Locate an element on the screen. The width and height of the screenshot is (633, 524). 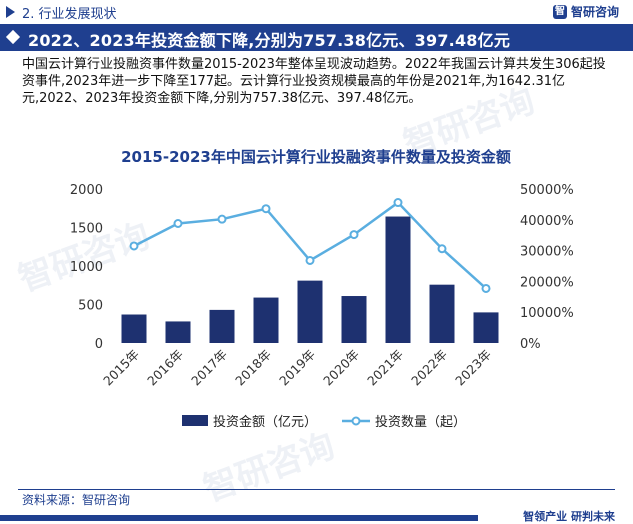
footer-divider is located at coordinates (316, 489).